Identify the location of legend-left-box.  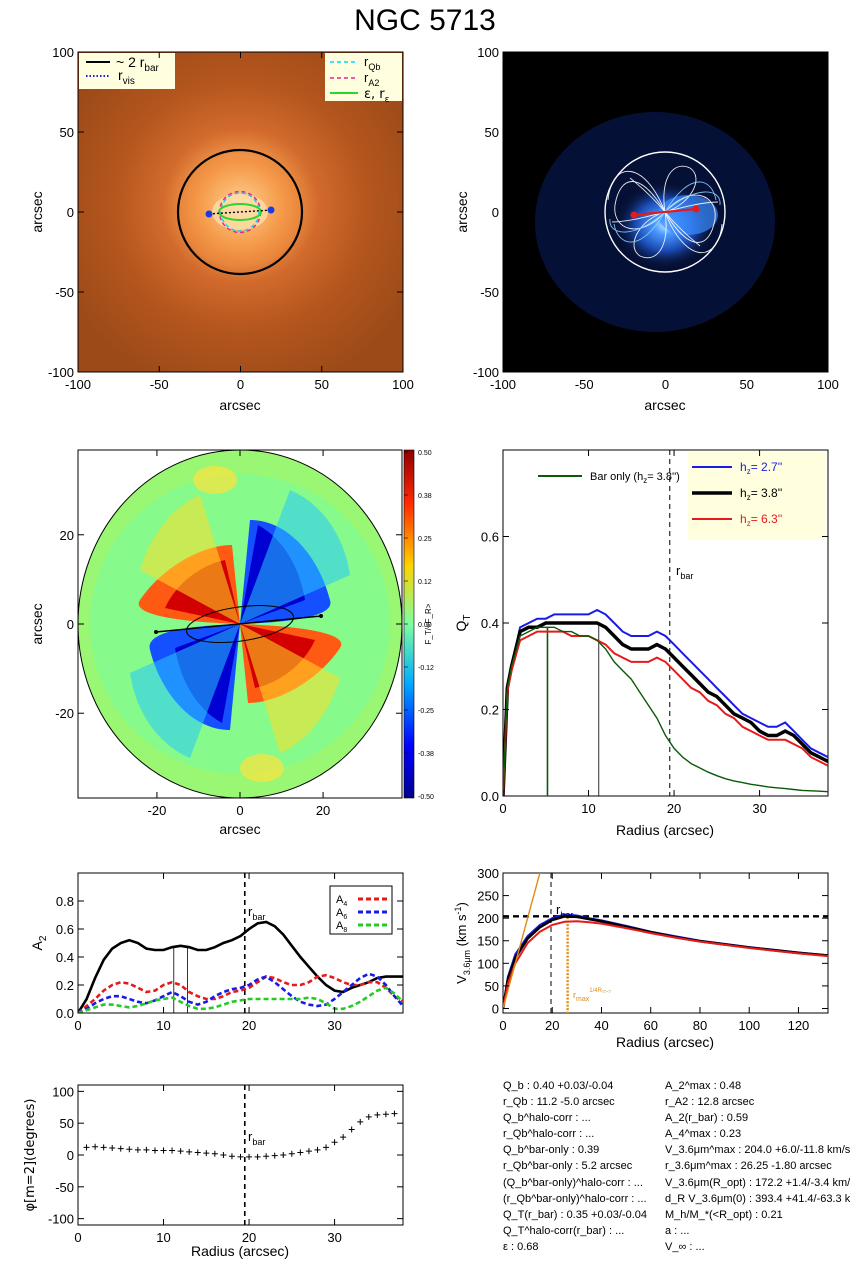
(127, 71).